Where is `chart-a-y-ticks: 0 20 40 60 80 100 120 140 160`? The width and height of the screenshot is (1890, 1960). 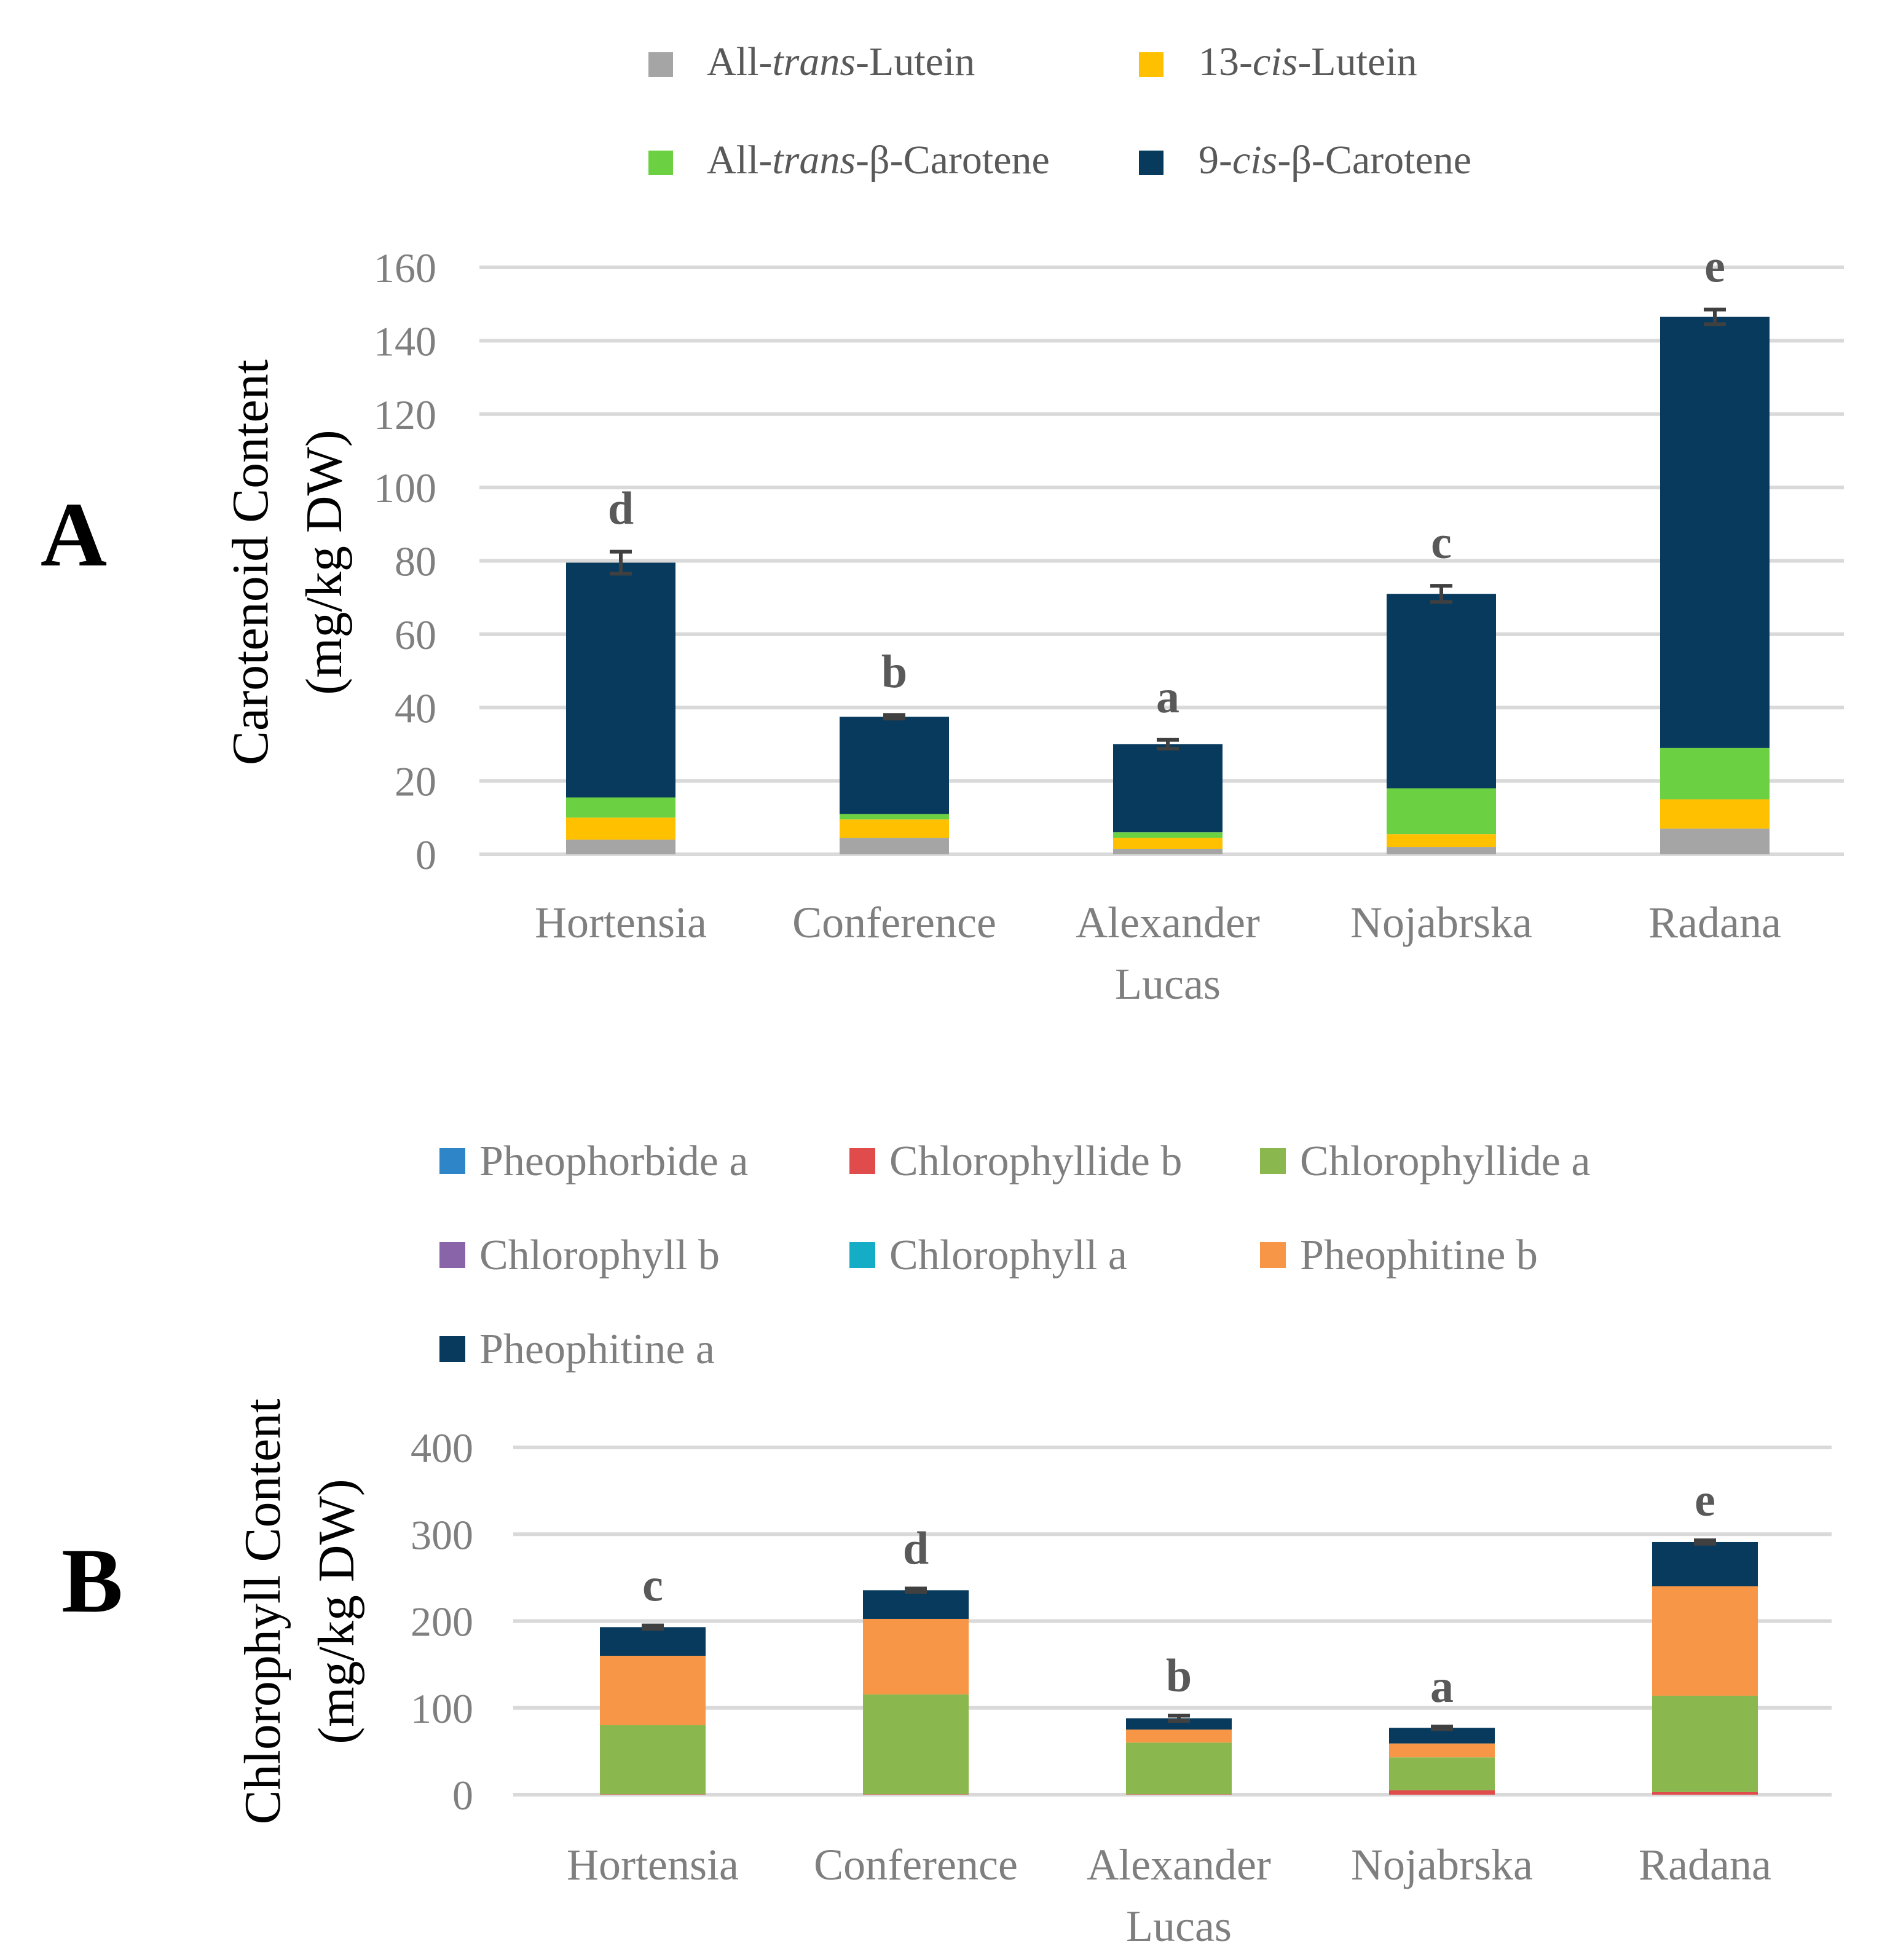 chart-a-y-ticks: 0 20 40 60 80 100 120 140 160 is located at coordinates (405, 562).